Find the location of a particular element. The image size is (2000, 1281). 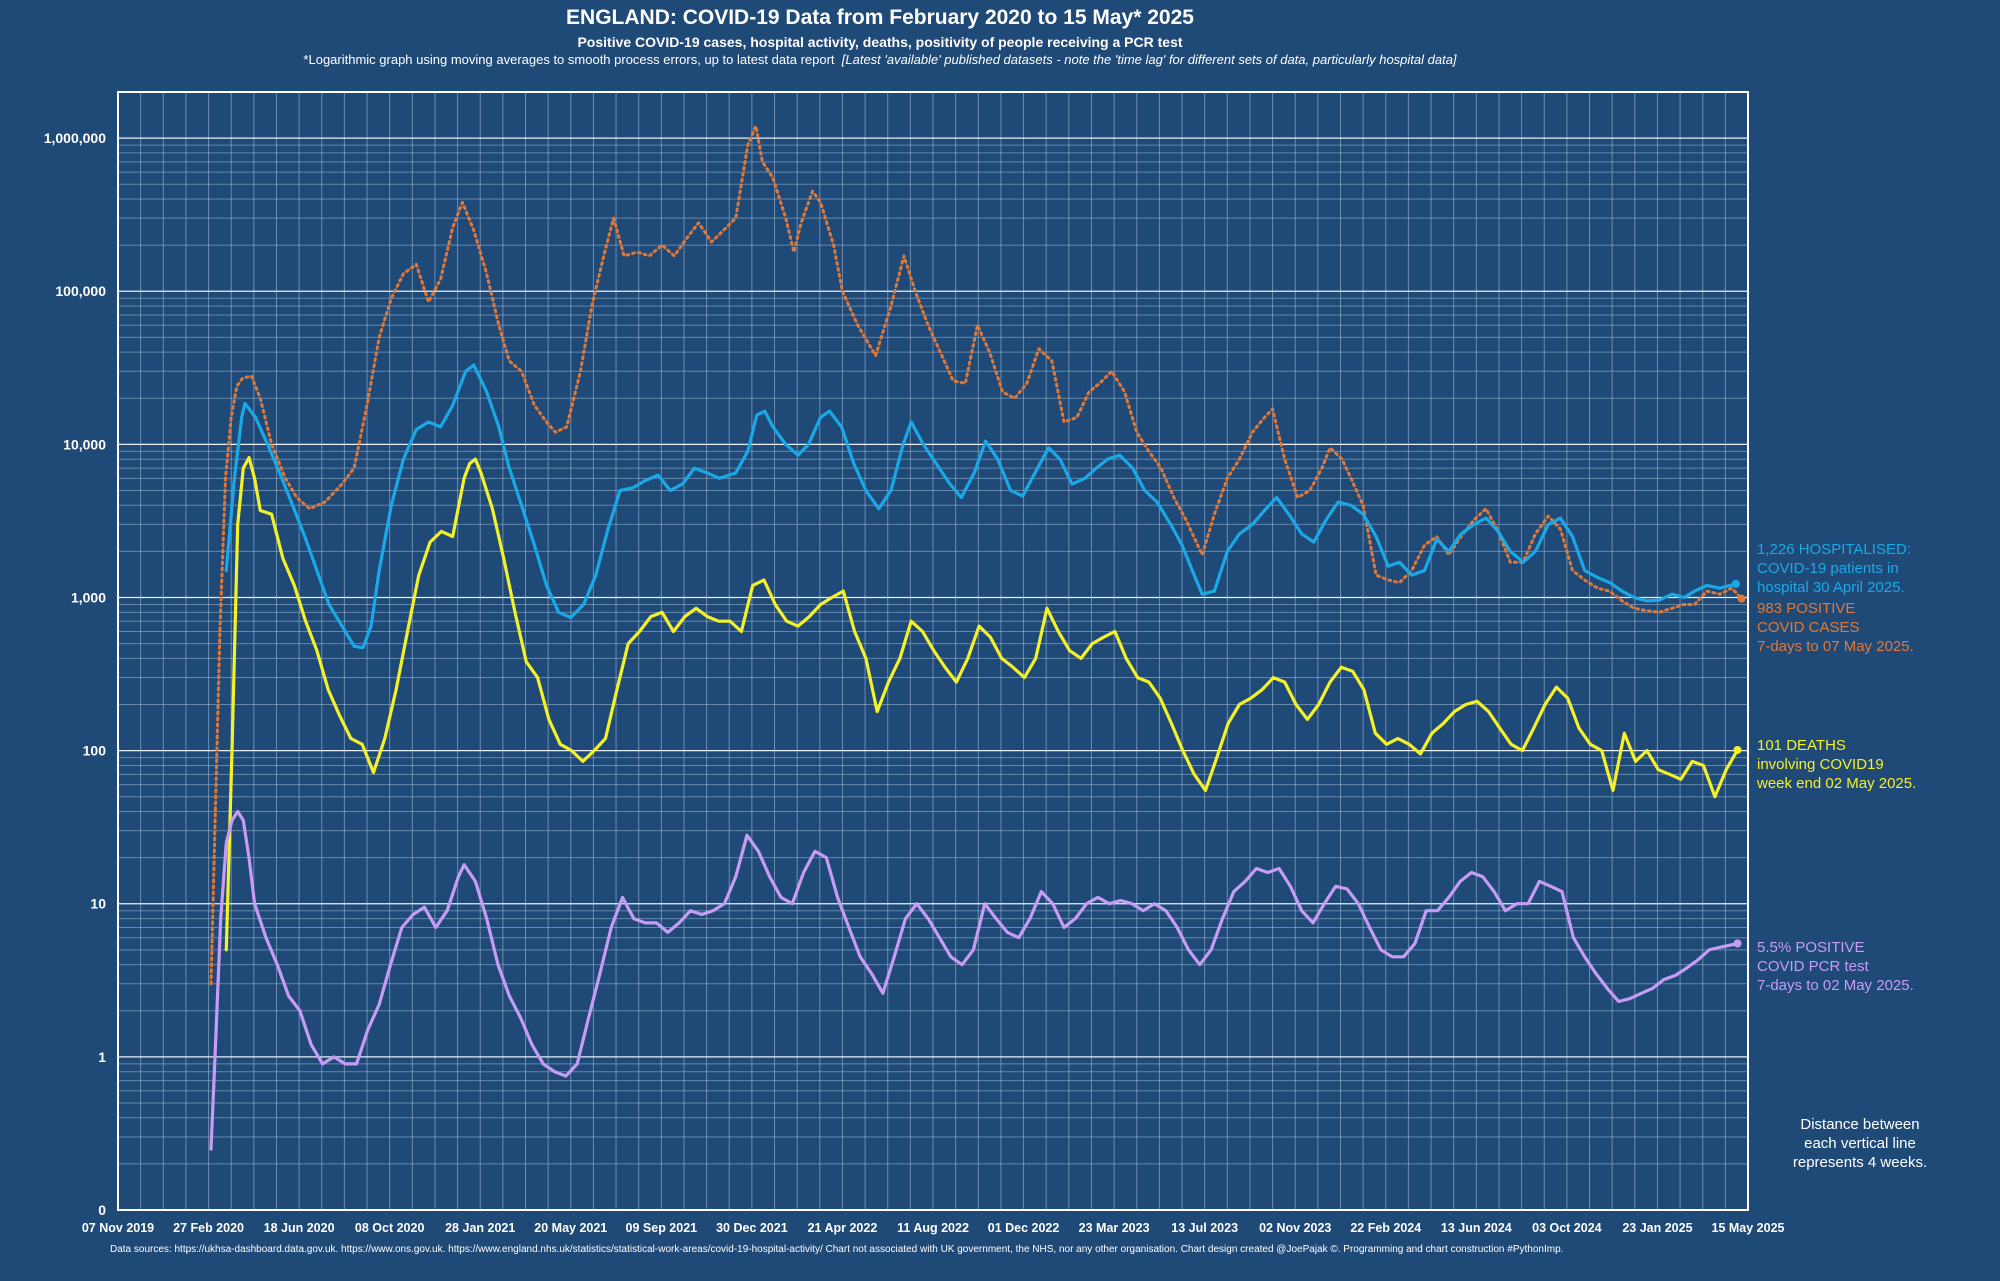

x-tick-label: 22 Feb 2024 is located at coordinates (1385, 1228).